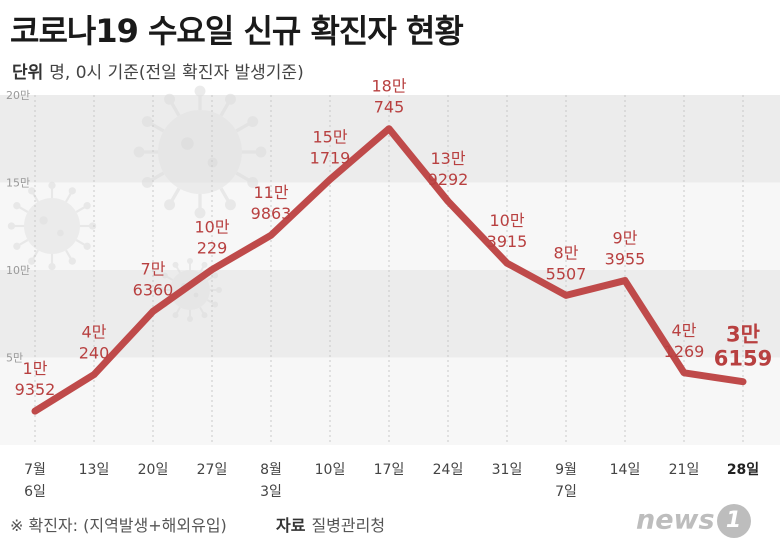 This screenshot has width=780, height=550. Describe the element at coordinates (35, 492) in the screenshot. I see `x-tick-text: 6일` at that location.